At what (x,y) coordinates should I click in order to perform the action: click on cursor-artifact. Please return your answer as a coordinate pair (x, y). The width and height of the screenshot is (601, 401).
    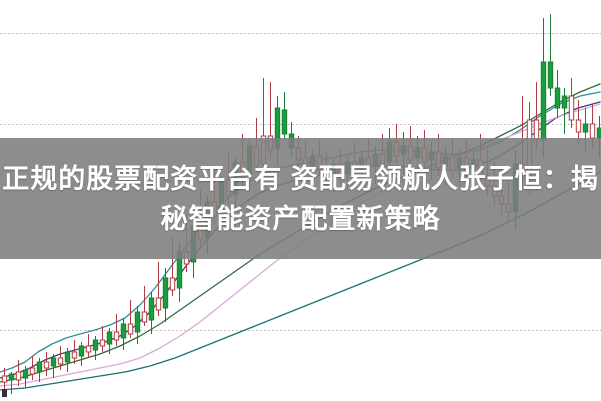
    Looking at the image, I should click on (4, 393).